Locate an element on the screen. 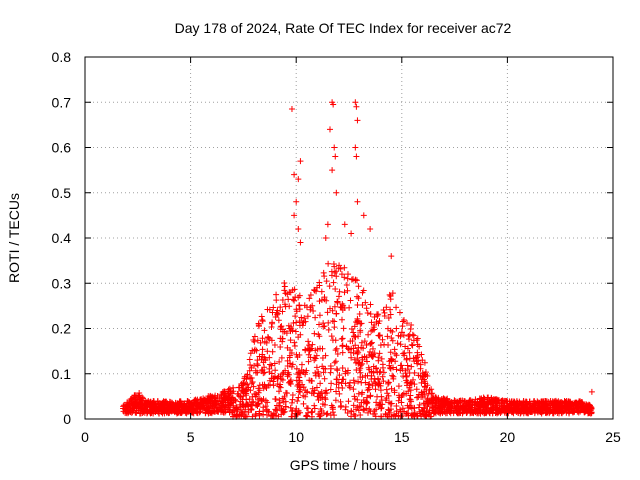 The width and height of the screenshot is (640, 480). y-tick-label: 0 is located at coordinates (67, 419).